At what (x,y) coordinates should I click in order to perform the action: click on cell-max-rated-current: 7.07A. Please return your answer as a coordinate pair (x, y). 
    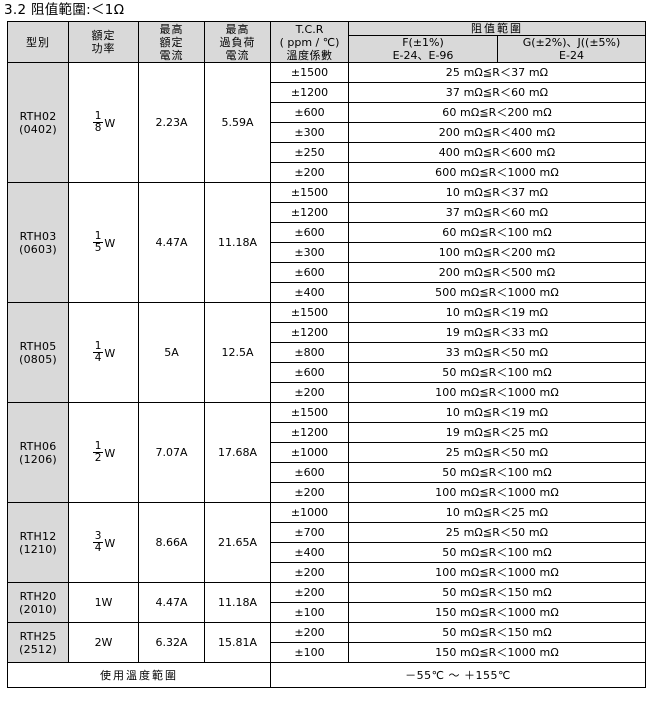
    Looking at the image, I should click on (171, 452).